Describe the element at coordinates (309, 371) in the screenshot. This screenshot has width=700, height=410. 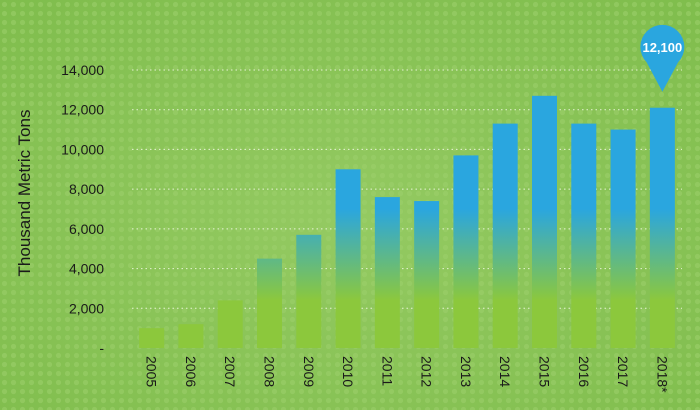
I see `x-tick-label: 2009` at that location.